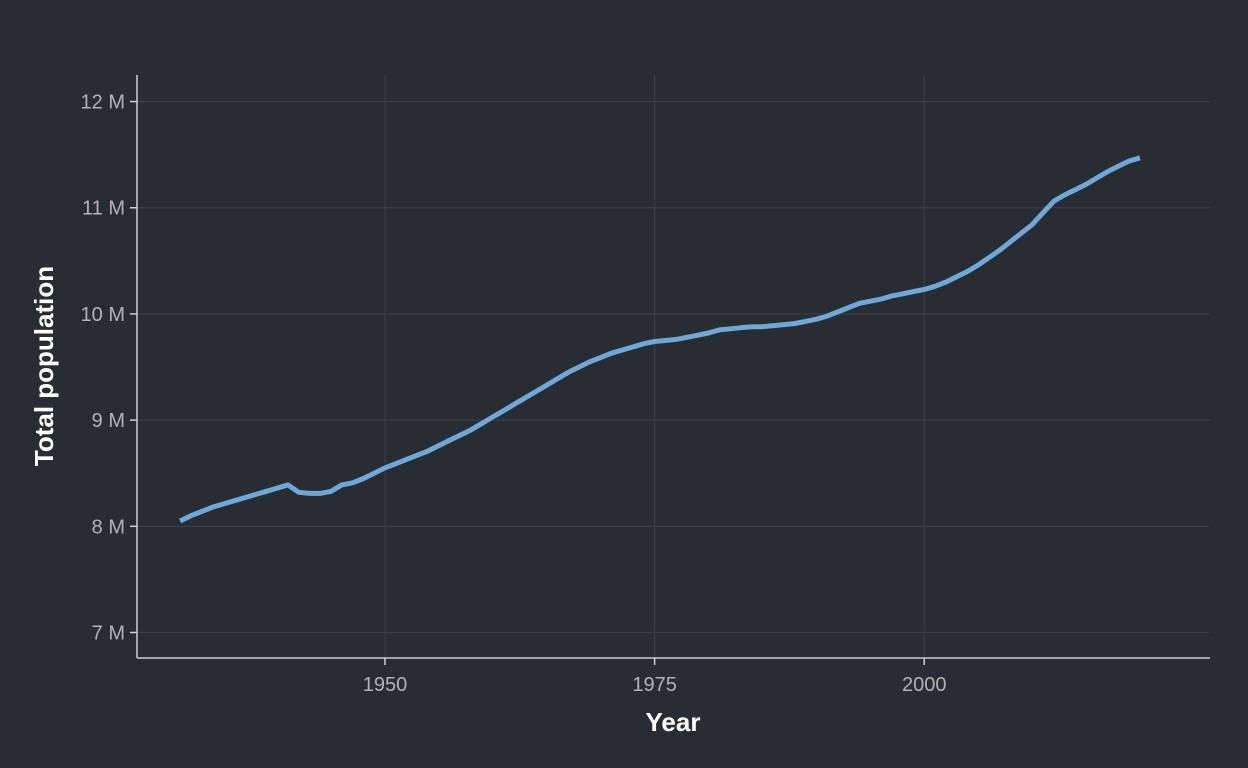  Describe the element at coordinates (109, 368) in the screenshot. I see `y-axis-ticks: 7 M 8 M 9 M 10 M 11 M 12 M` at that location.